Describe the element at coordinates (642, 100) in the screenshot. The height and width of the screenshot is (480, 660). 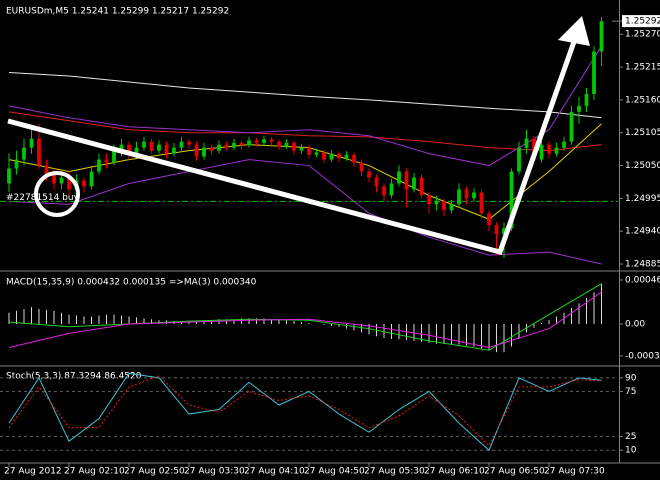
I see `y-tick-label: 1.25160` at that location.